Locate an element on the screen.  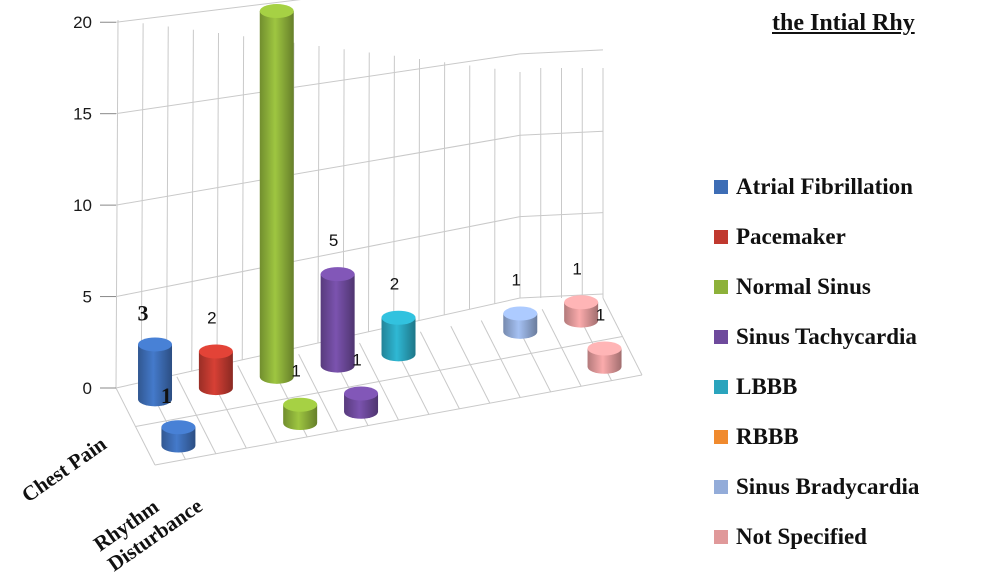
bar-sinus-bradycardia-chest-pain is located at coordinates (520, 322).